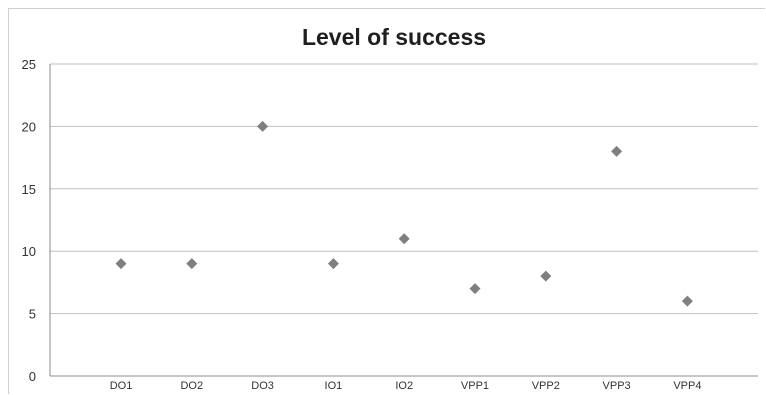 This screenshot has height=395, width=766. I want to click on y-tick-label: 5, so click(32, 314).